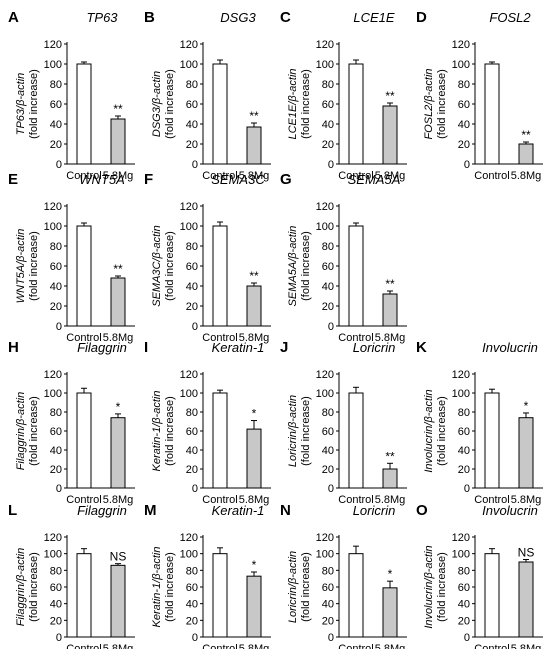 This screenshot has height=654, width=550. Describe the element at coordinates (422, 510) in the screenshot. I see `panel-o-letter: O` at that location.